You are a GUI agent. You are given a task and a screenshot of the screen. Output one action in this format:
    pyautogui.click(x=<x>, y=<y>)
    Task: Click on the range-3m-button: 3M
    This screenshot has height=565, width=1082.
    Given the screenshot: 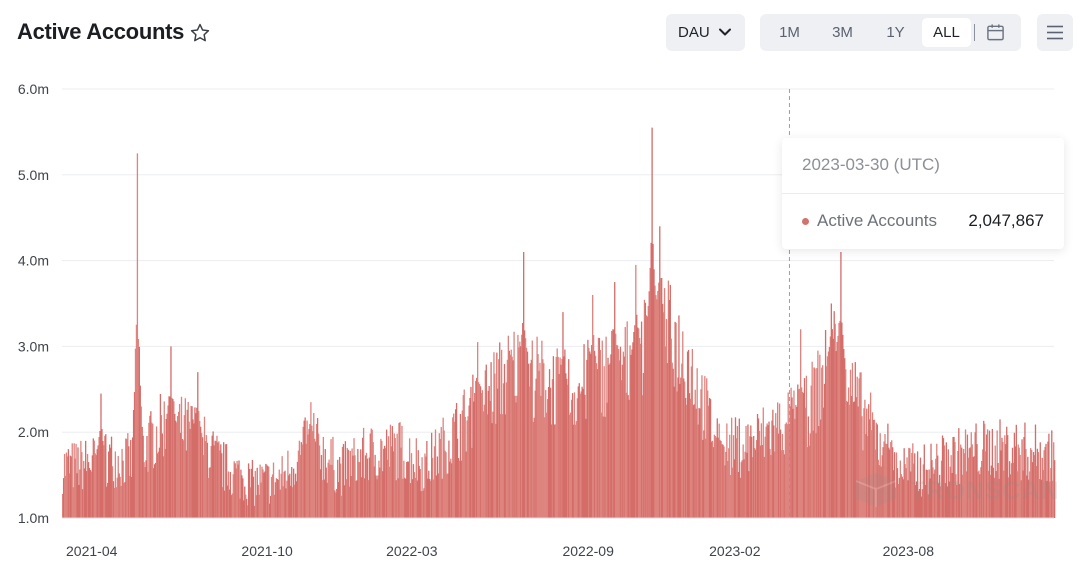 What is the action you would take?
    pyautogui.click(x=842, y=32)
    